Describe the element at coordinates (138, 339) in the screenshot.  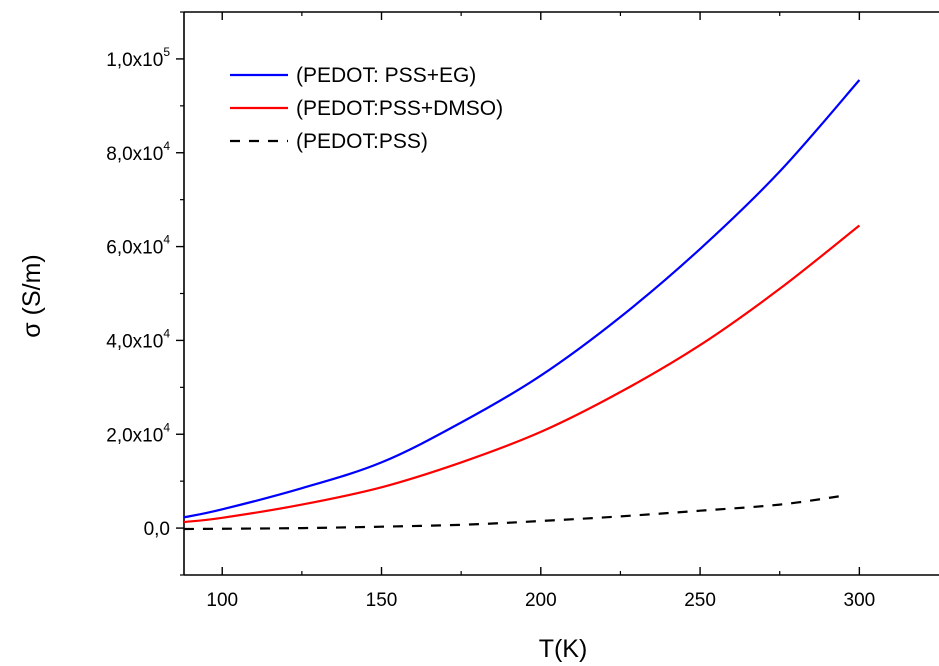
I see `y-tick-label: 4,0x10⁴` at that location.